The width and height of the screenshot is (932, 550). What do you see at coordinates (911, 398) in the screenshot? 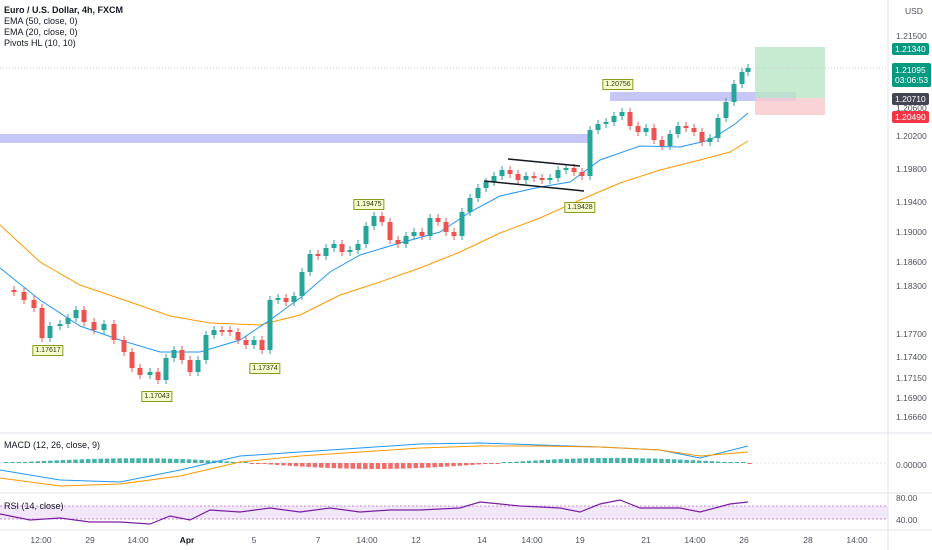
I see `price-tick: 1.16900` at bounding box center [911, 398].